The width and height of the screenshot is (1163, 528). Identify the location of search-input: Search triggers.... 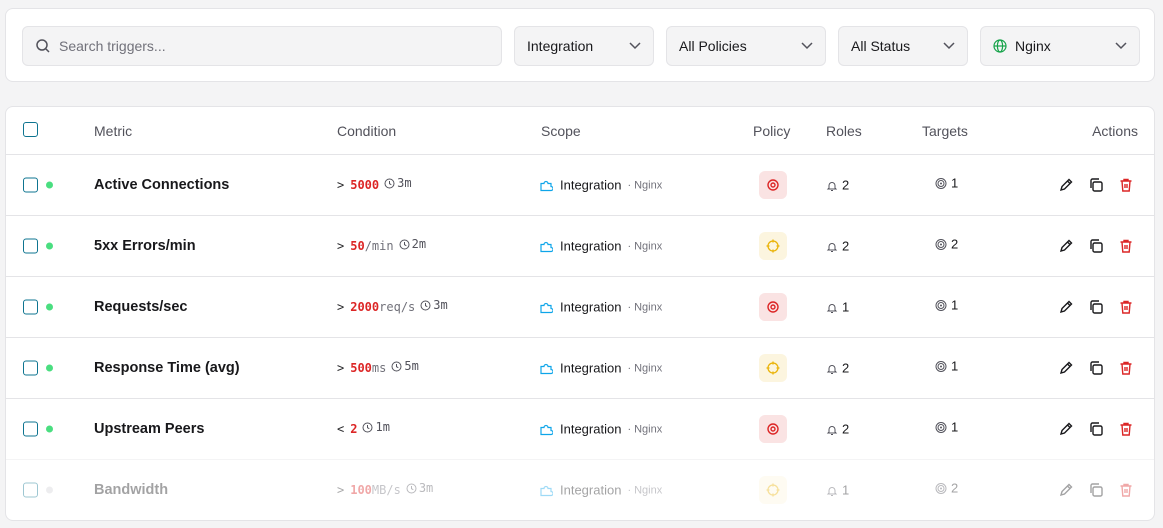
(262, 46).